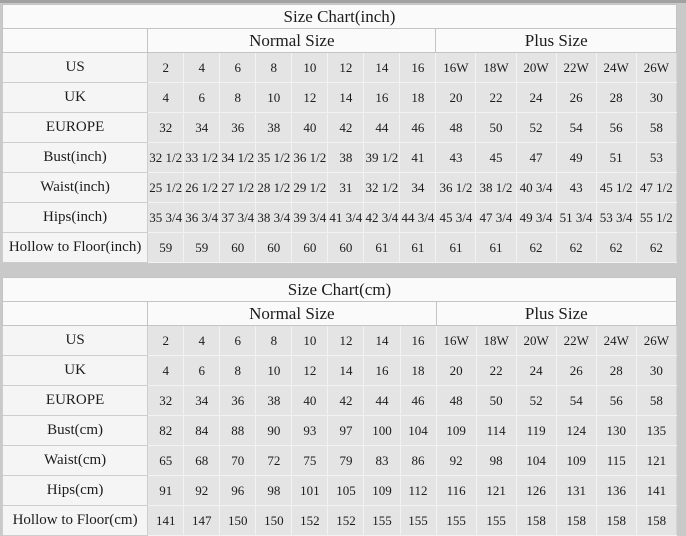 This screenshot has width=686, height=536. What do you see at coordinates (238, 217) in the screenshot?
I see `size-value-cell: 37 3/4` at bounding box center [238, 217].